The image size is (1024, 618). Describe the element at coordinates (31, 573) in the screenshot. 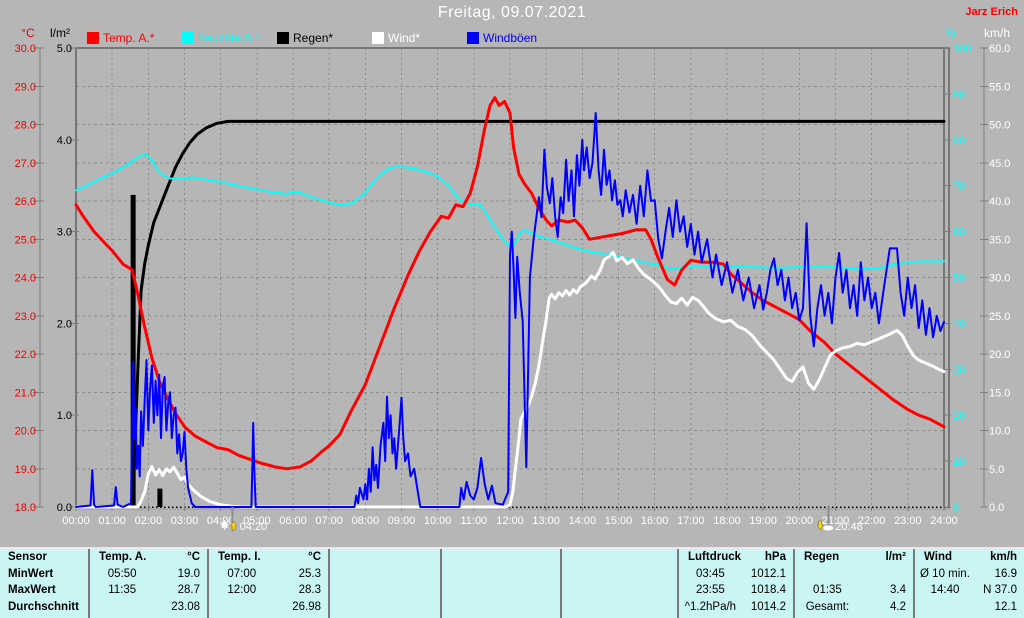

I see `stats-row-label: MinWert` at that location.